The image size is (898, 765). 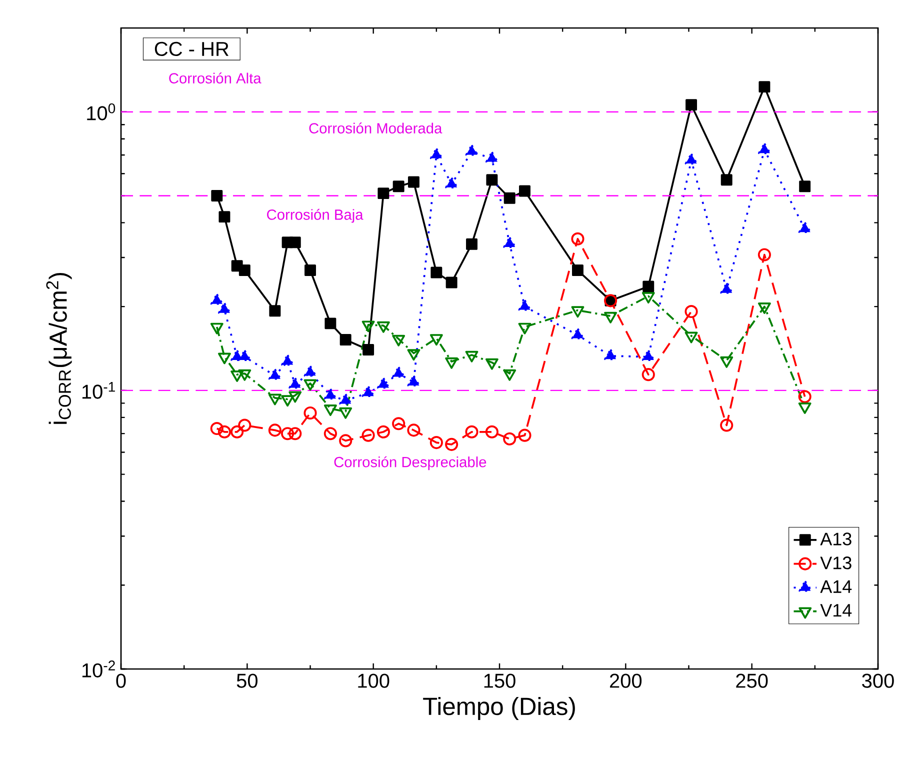 What do you see at coordinates (191, 49) in the screenshot?
I see `annotation: CC - HR` at bounding box center [191, 49].